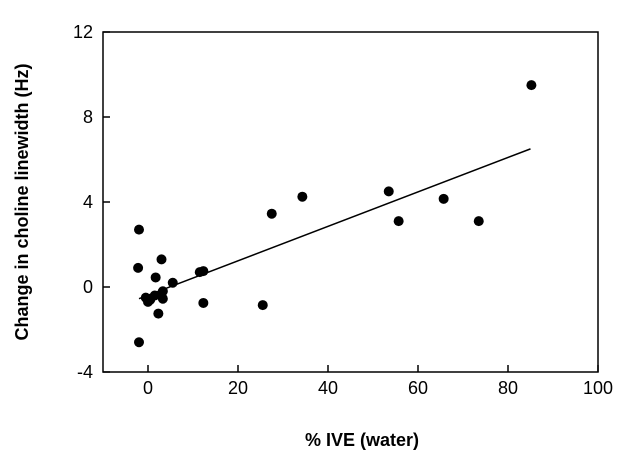 This screenshot has width=620, height=456. I want to click on y-tick-label: 8, so click(88, 117).